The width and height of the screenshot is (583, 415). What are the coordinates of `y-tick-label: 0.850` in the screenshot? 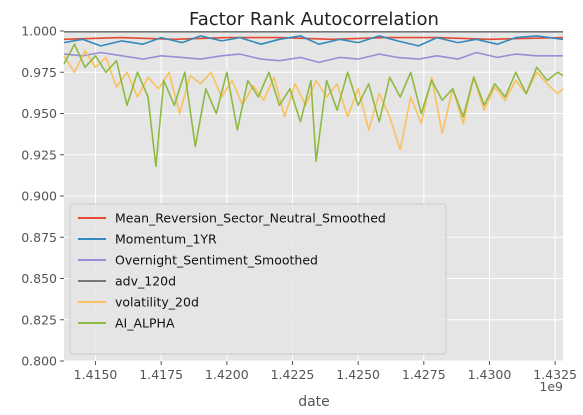 It's located at (39, 278).